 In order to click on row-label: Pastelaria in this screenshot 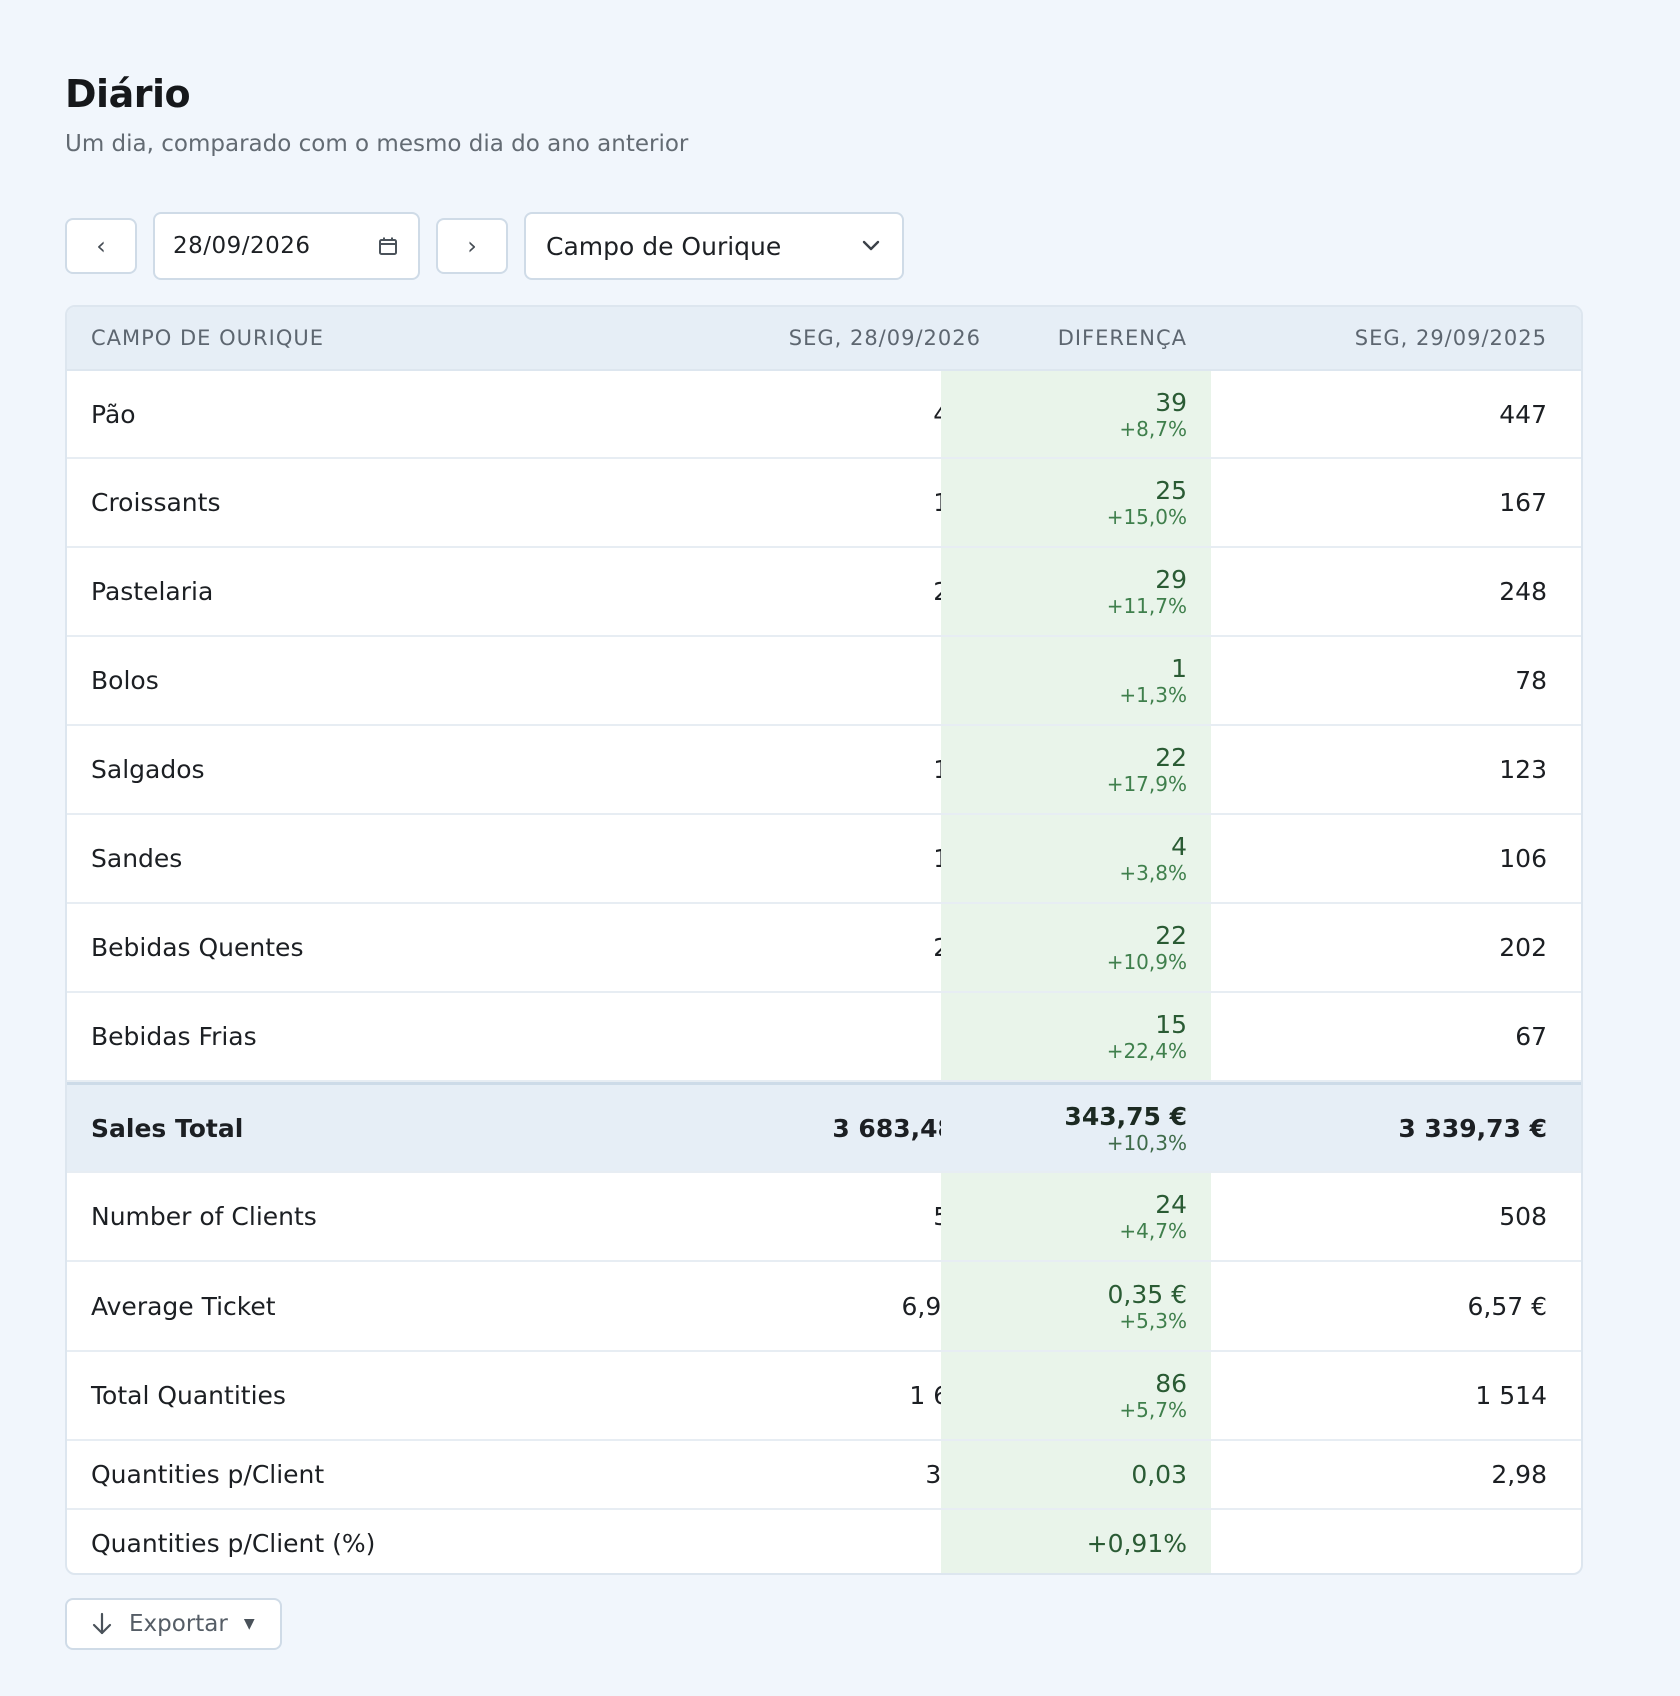, I will do `click(152, 591)`.